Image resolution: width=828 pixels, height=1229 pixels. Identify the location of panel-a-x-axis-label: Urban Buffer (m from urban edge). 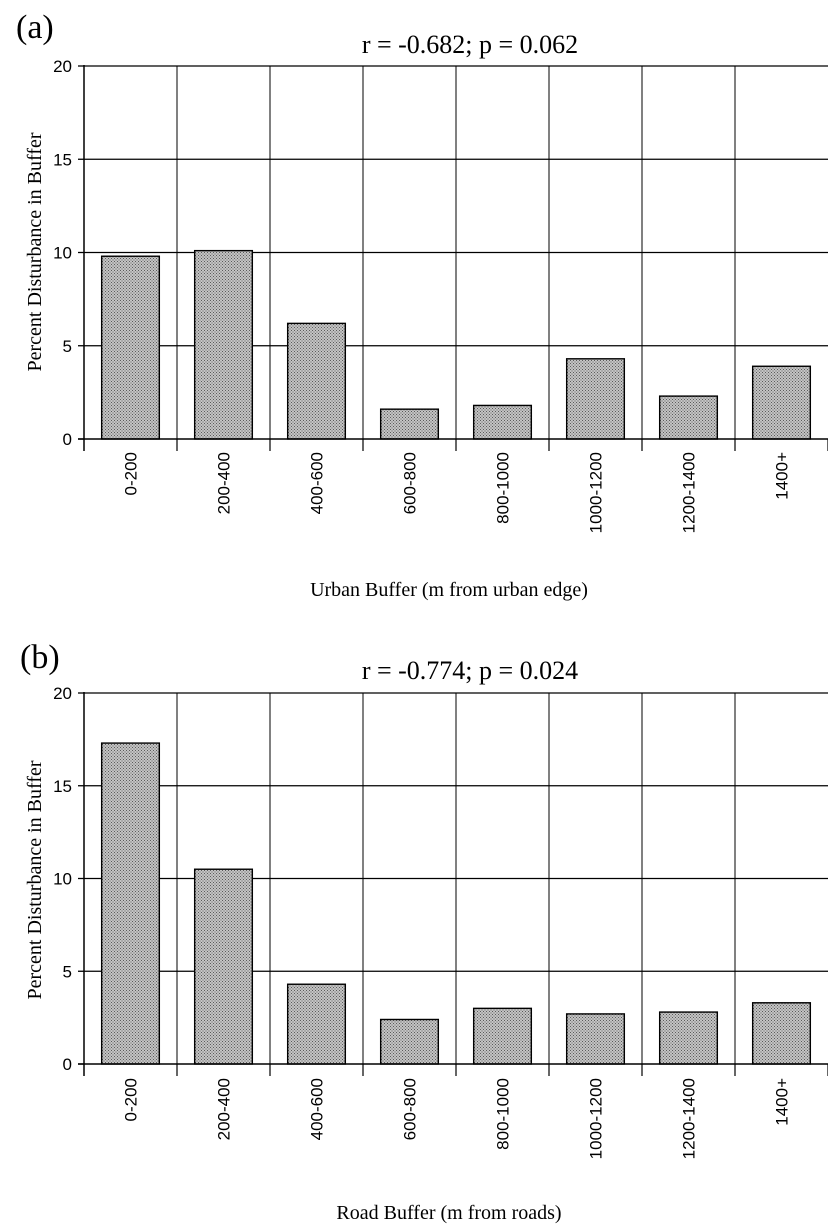
(449, 590).